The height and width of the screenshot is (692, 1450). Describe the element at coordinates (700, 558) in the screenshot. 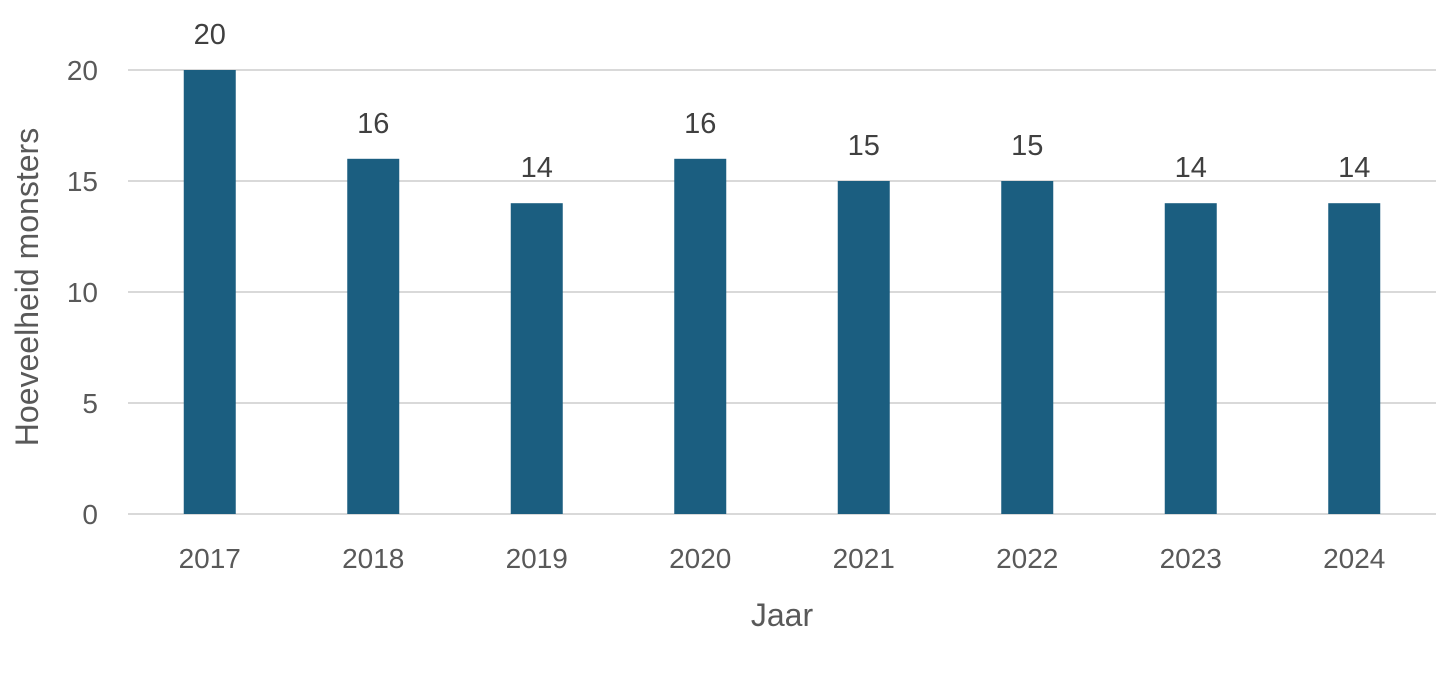

I see `x-tick-label: 2020` at that location.